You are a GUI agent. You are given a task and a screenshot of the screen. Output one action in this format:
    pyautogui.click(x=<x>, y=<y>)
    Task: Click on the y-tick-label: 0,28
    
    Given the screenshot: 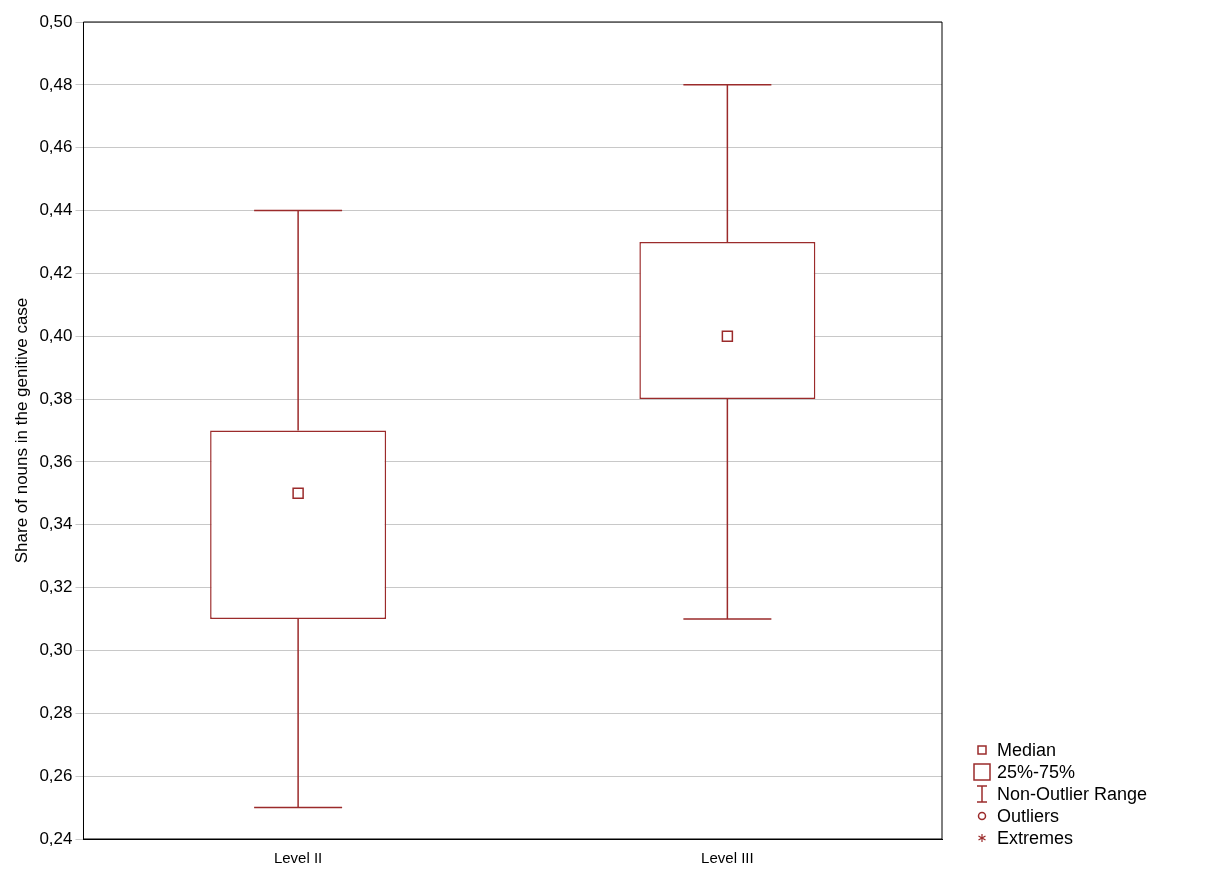 What is the action you would take?
    pyautogui.click(x=56, y=712)
    